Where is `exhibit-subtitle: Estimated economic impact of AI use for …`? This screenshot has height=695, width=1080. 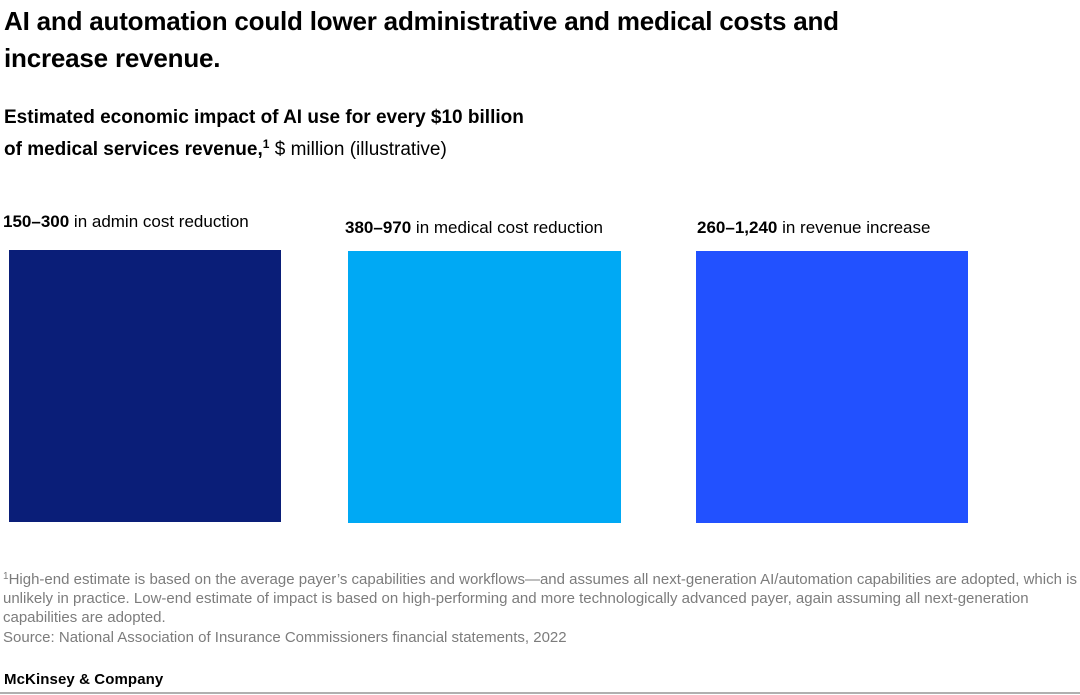
exhibit-subtitle: Estimated economic impact of AI use for … is located at coordinates (354, 133).